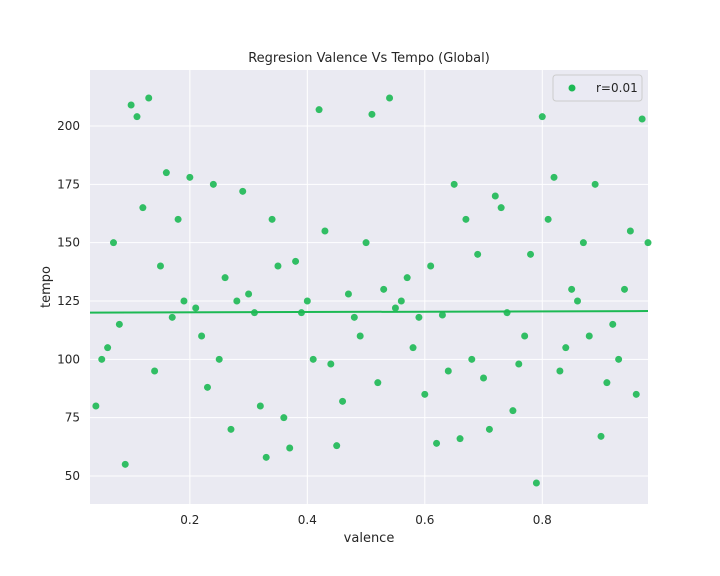 The width and height of the screenshot is (720, 576). What do you see at coordinates (369, 538) in the screenshot?
I see `x-axis-label: valence` at bounding box center [369, 538].